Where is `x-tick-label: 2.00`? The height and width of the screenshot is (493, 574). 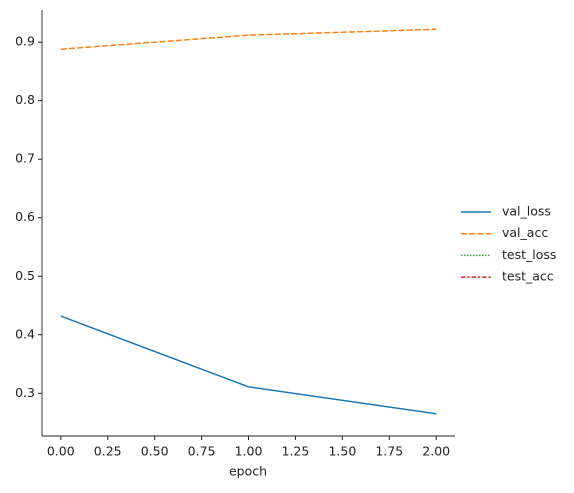 x-tick-label: 2.00 is located at coordinates (436, 451).